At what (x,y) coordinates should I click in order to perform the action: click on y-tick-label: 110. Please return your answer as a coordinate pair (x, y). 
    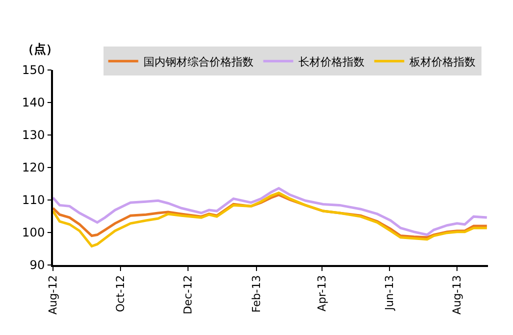
    Looking at the image, I should click on (33, 200).